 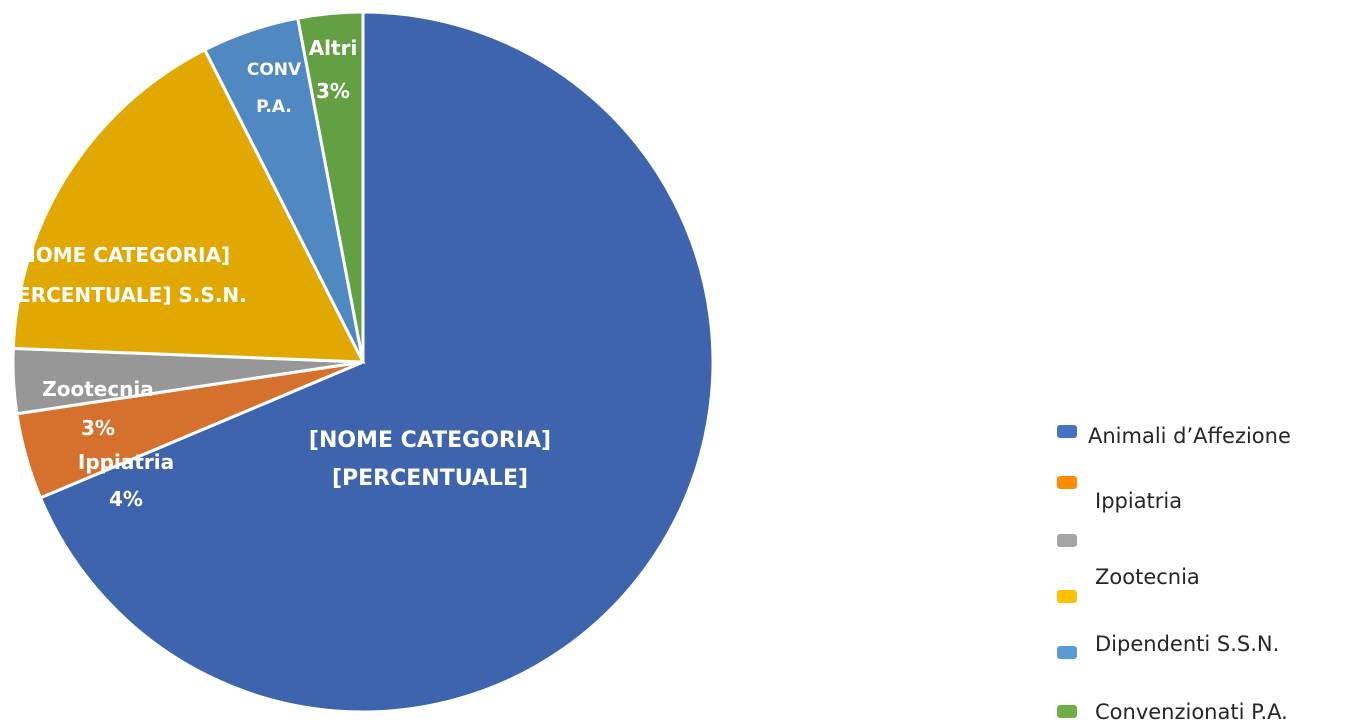 I want to click on slice-data-label: [PERCENTUALE] S.S.N., so click(x=123, y=295).